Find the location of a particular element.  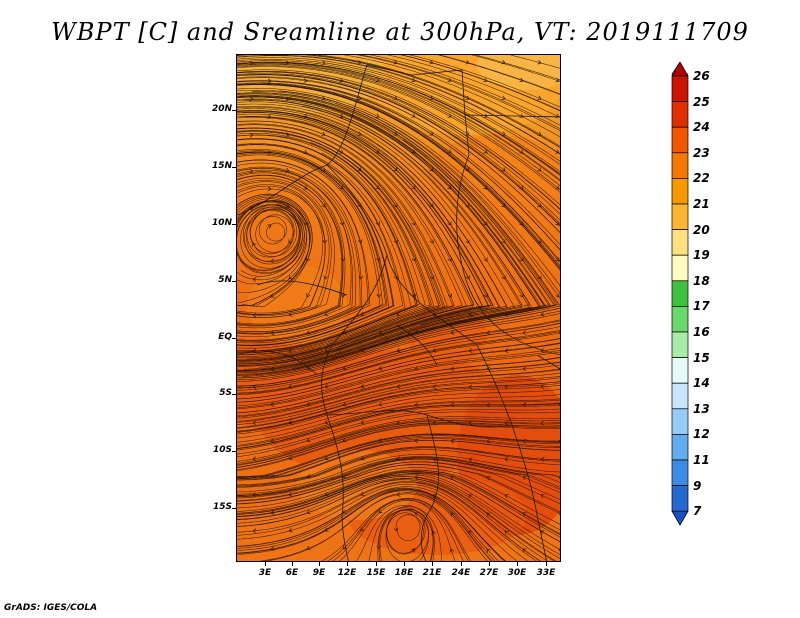

colorbar-label: 19 is located at coordinates (701, 255).